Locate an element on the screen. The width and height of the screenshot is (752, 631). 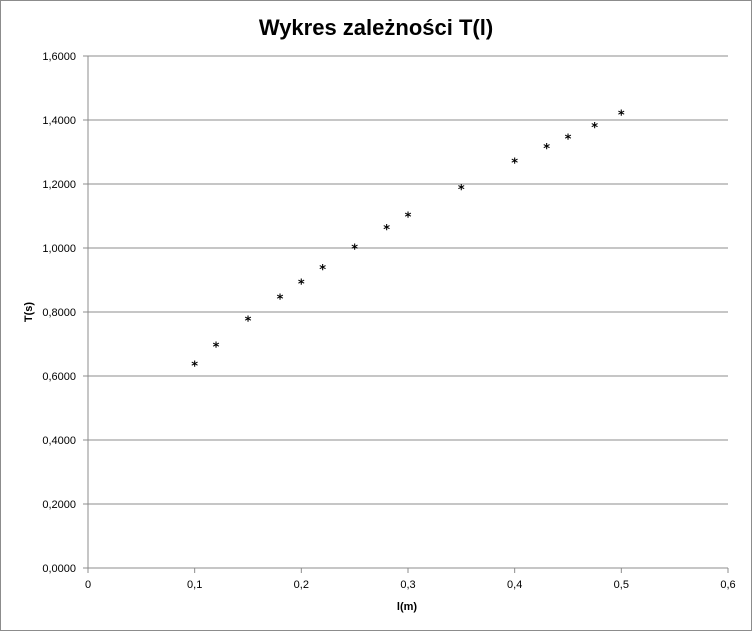
x-tick-label: 0,6 is located at coordinates (727, 585).